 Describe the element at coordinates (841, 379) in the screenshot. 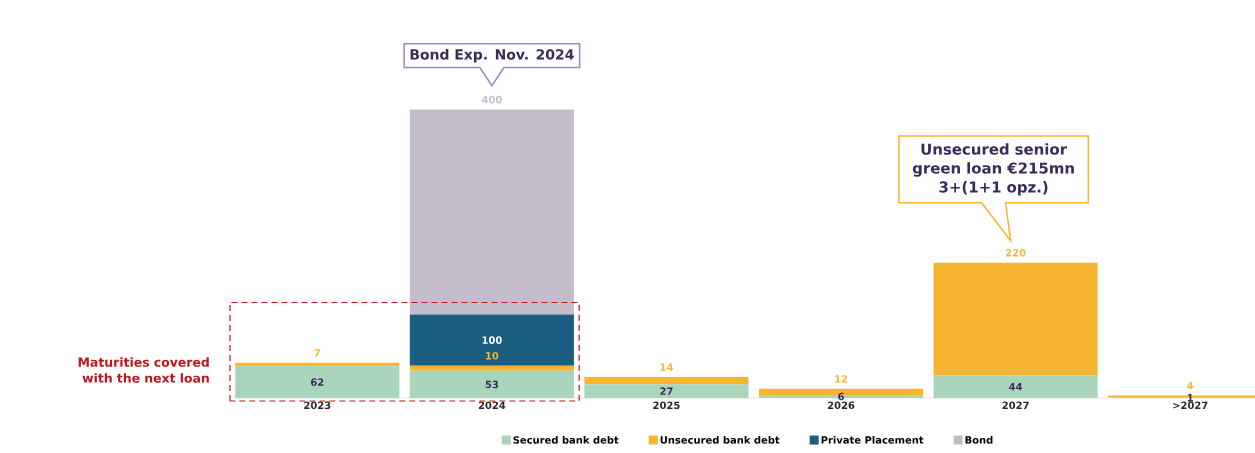

I see `data-label: 12` at that location.